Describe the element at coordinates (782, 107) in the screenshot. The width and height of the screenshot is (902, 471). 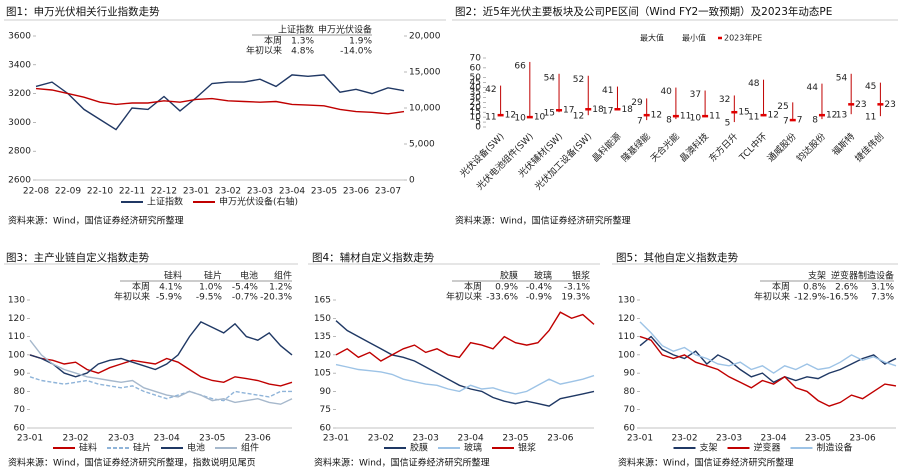
I see `max-label: 25` at that location.